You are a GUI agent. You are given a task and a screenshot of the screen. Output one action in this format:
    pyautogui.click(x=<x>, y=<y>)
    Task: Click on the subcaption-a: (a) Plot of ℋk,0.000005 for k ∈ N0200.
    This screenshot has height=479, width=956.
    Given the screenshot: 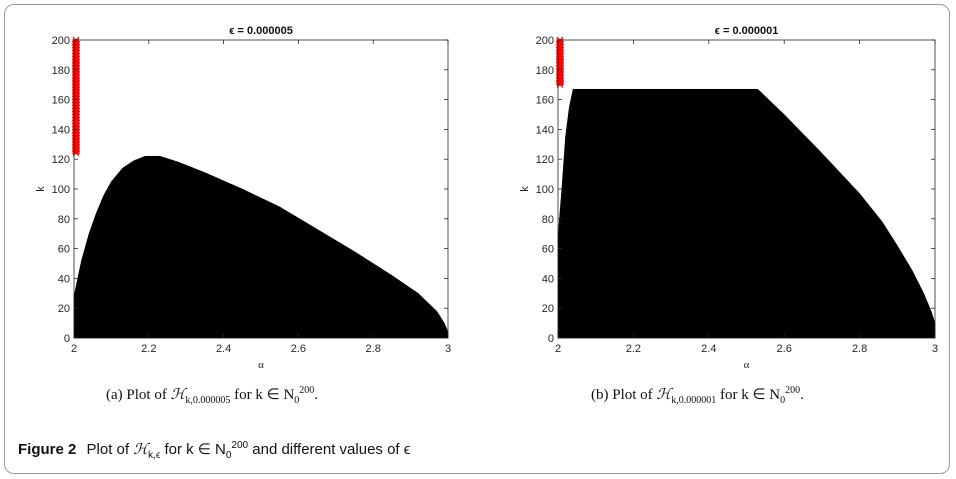 What is the action you would take?
    pyautogui.click(x=212, y=395)
    